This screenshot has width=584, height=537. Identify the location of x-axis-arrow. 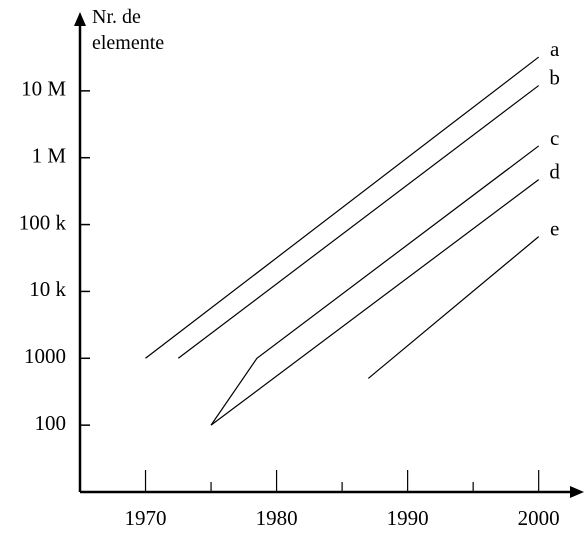
(577, 492).